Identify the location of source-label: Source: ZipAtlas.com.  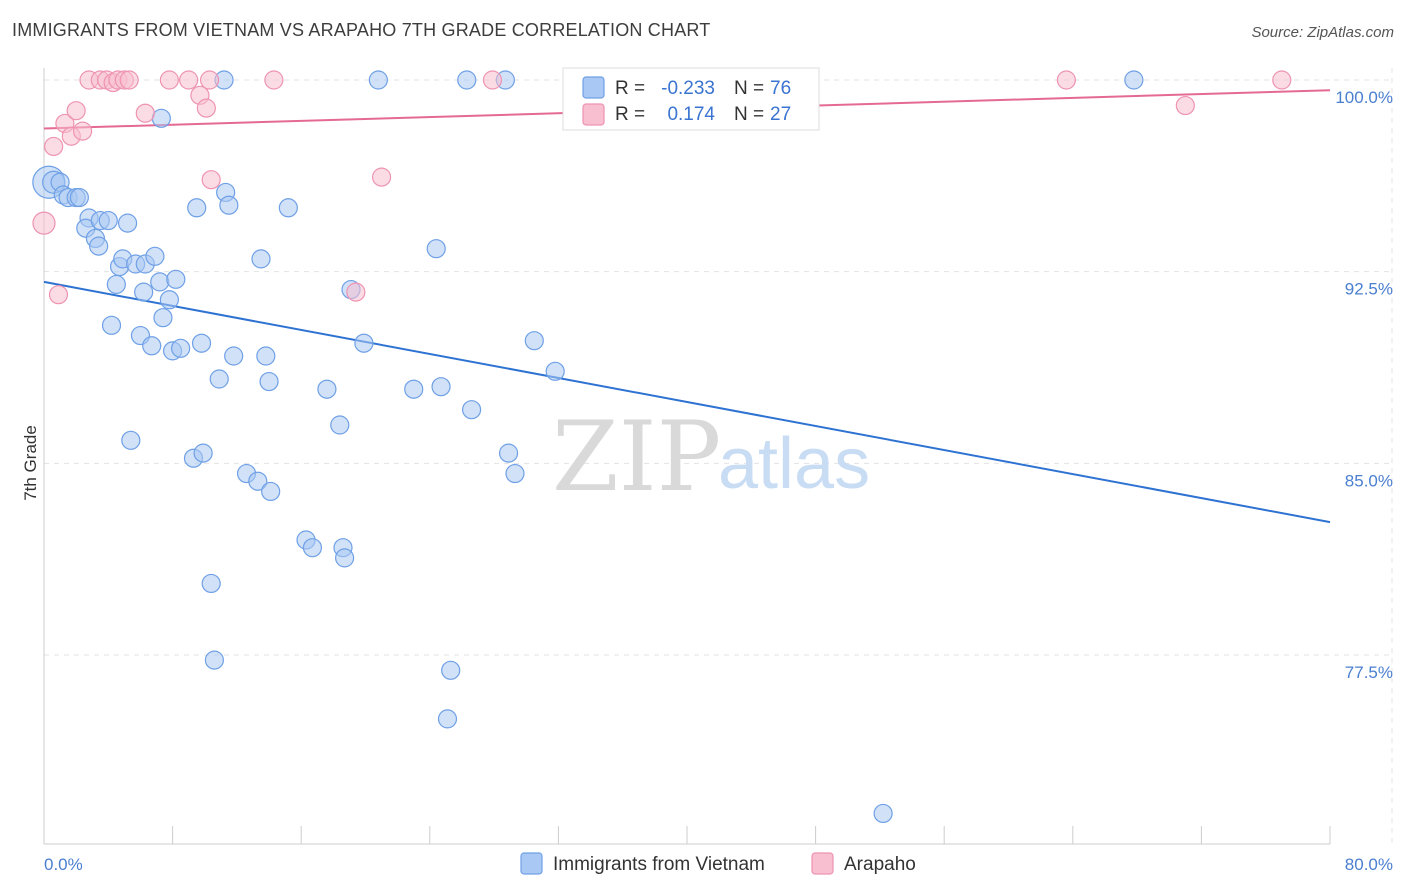
(1322, 32).